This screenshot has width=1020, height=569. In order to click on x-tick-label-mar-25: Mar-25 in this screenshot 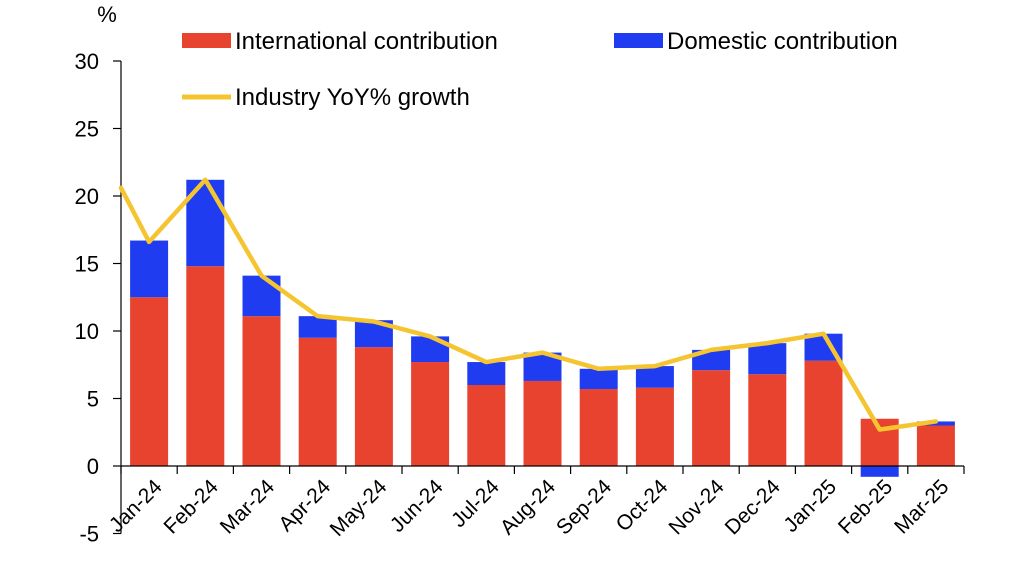, I will do `click(921, 506)`.